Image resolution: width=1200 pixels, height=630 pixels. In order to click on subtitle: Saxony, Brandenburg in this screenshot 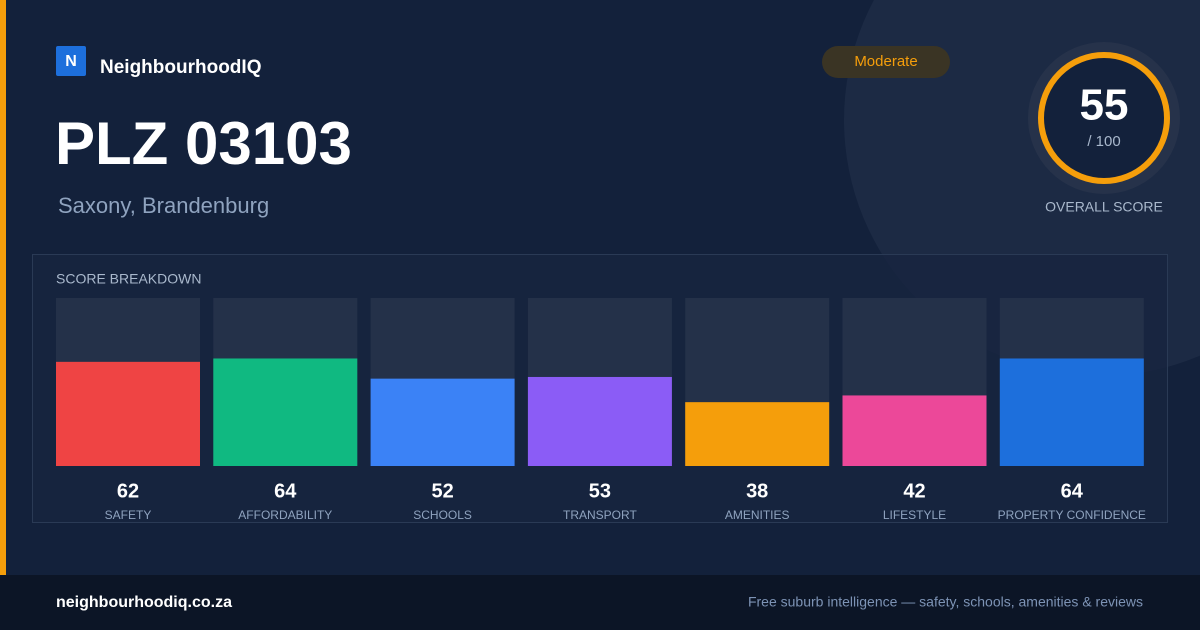, I will do `click(163, 205)`.